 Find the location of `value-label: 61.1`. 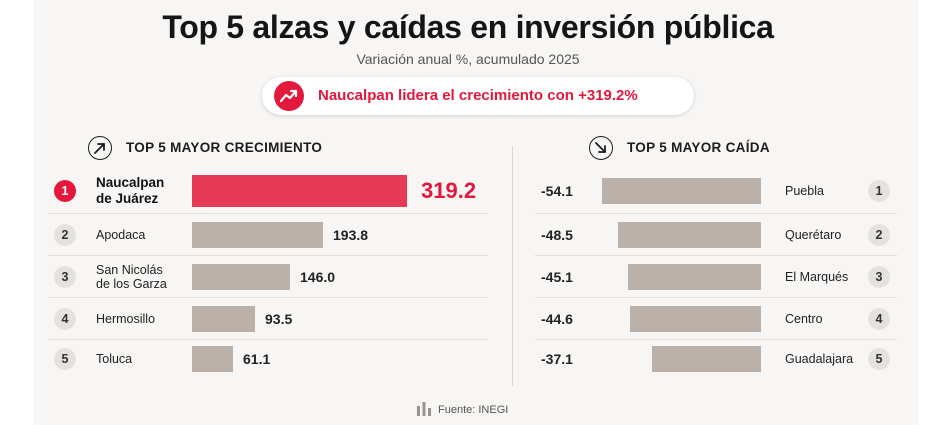

value-label: 61.1 is located at coordinates (257, 358).